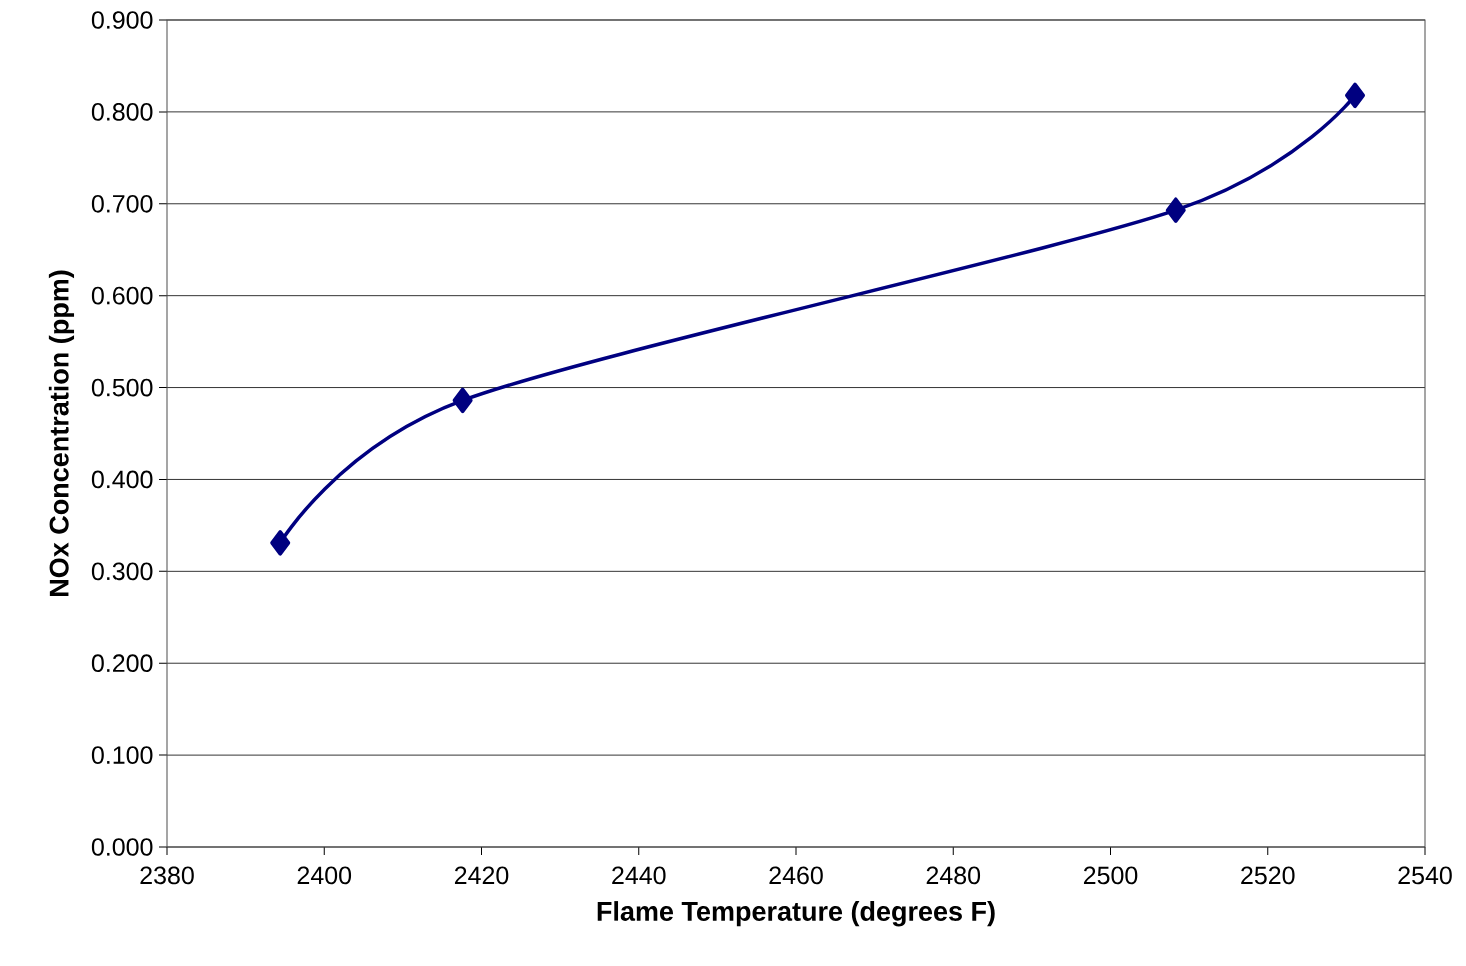 This screenshot has height=966, width=1466. I want to click on x-tick-label: 2500, so click(1110, 875).